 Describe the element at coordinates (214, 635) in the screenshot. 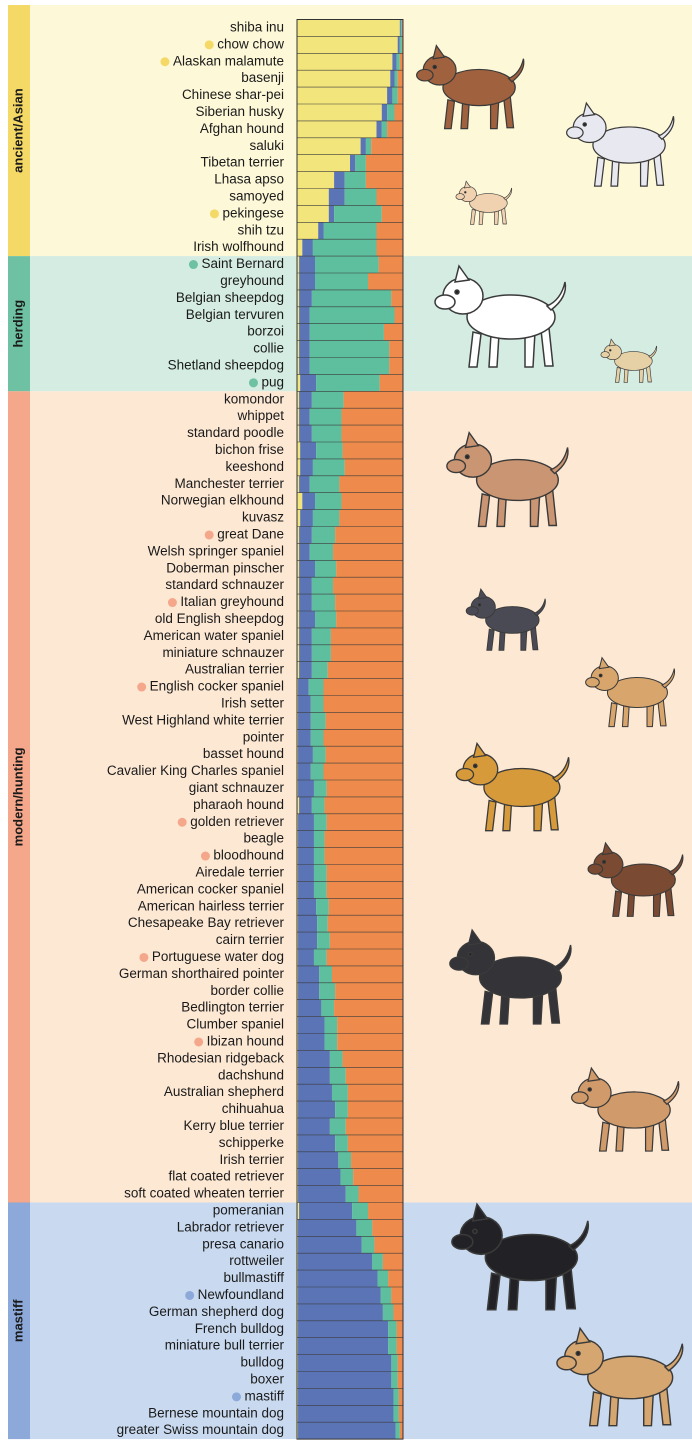

I see `breed-label: American water spaniel` at that location.